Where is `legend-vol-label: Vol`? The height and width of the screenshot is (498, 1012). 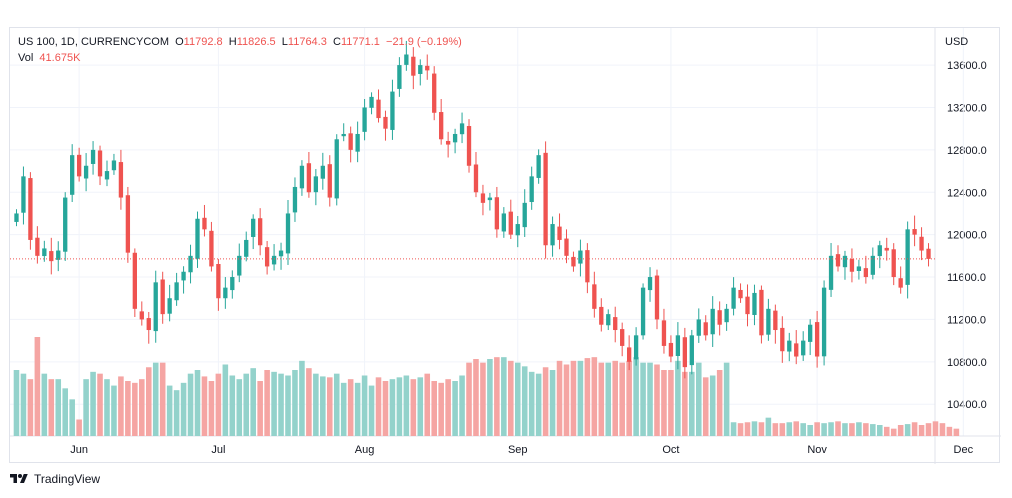
legend-vol-label: Vol is located at coordinates (26, 58).